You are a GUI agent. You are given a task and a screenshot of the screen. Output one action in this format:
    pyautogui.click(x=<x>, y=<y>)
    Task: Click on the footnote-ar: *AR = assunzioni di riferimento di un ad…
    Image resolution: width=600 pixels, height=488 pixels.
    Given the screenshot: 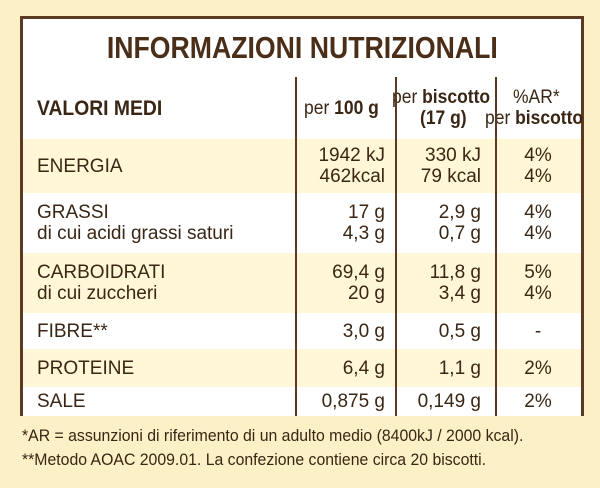 What is the action you would take?
    pyautogui.click(x=273, y=435)
    